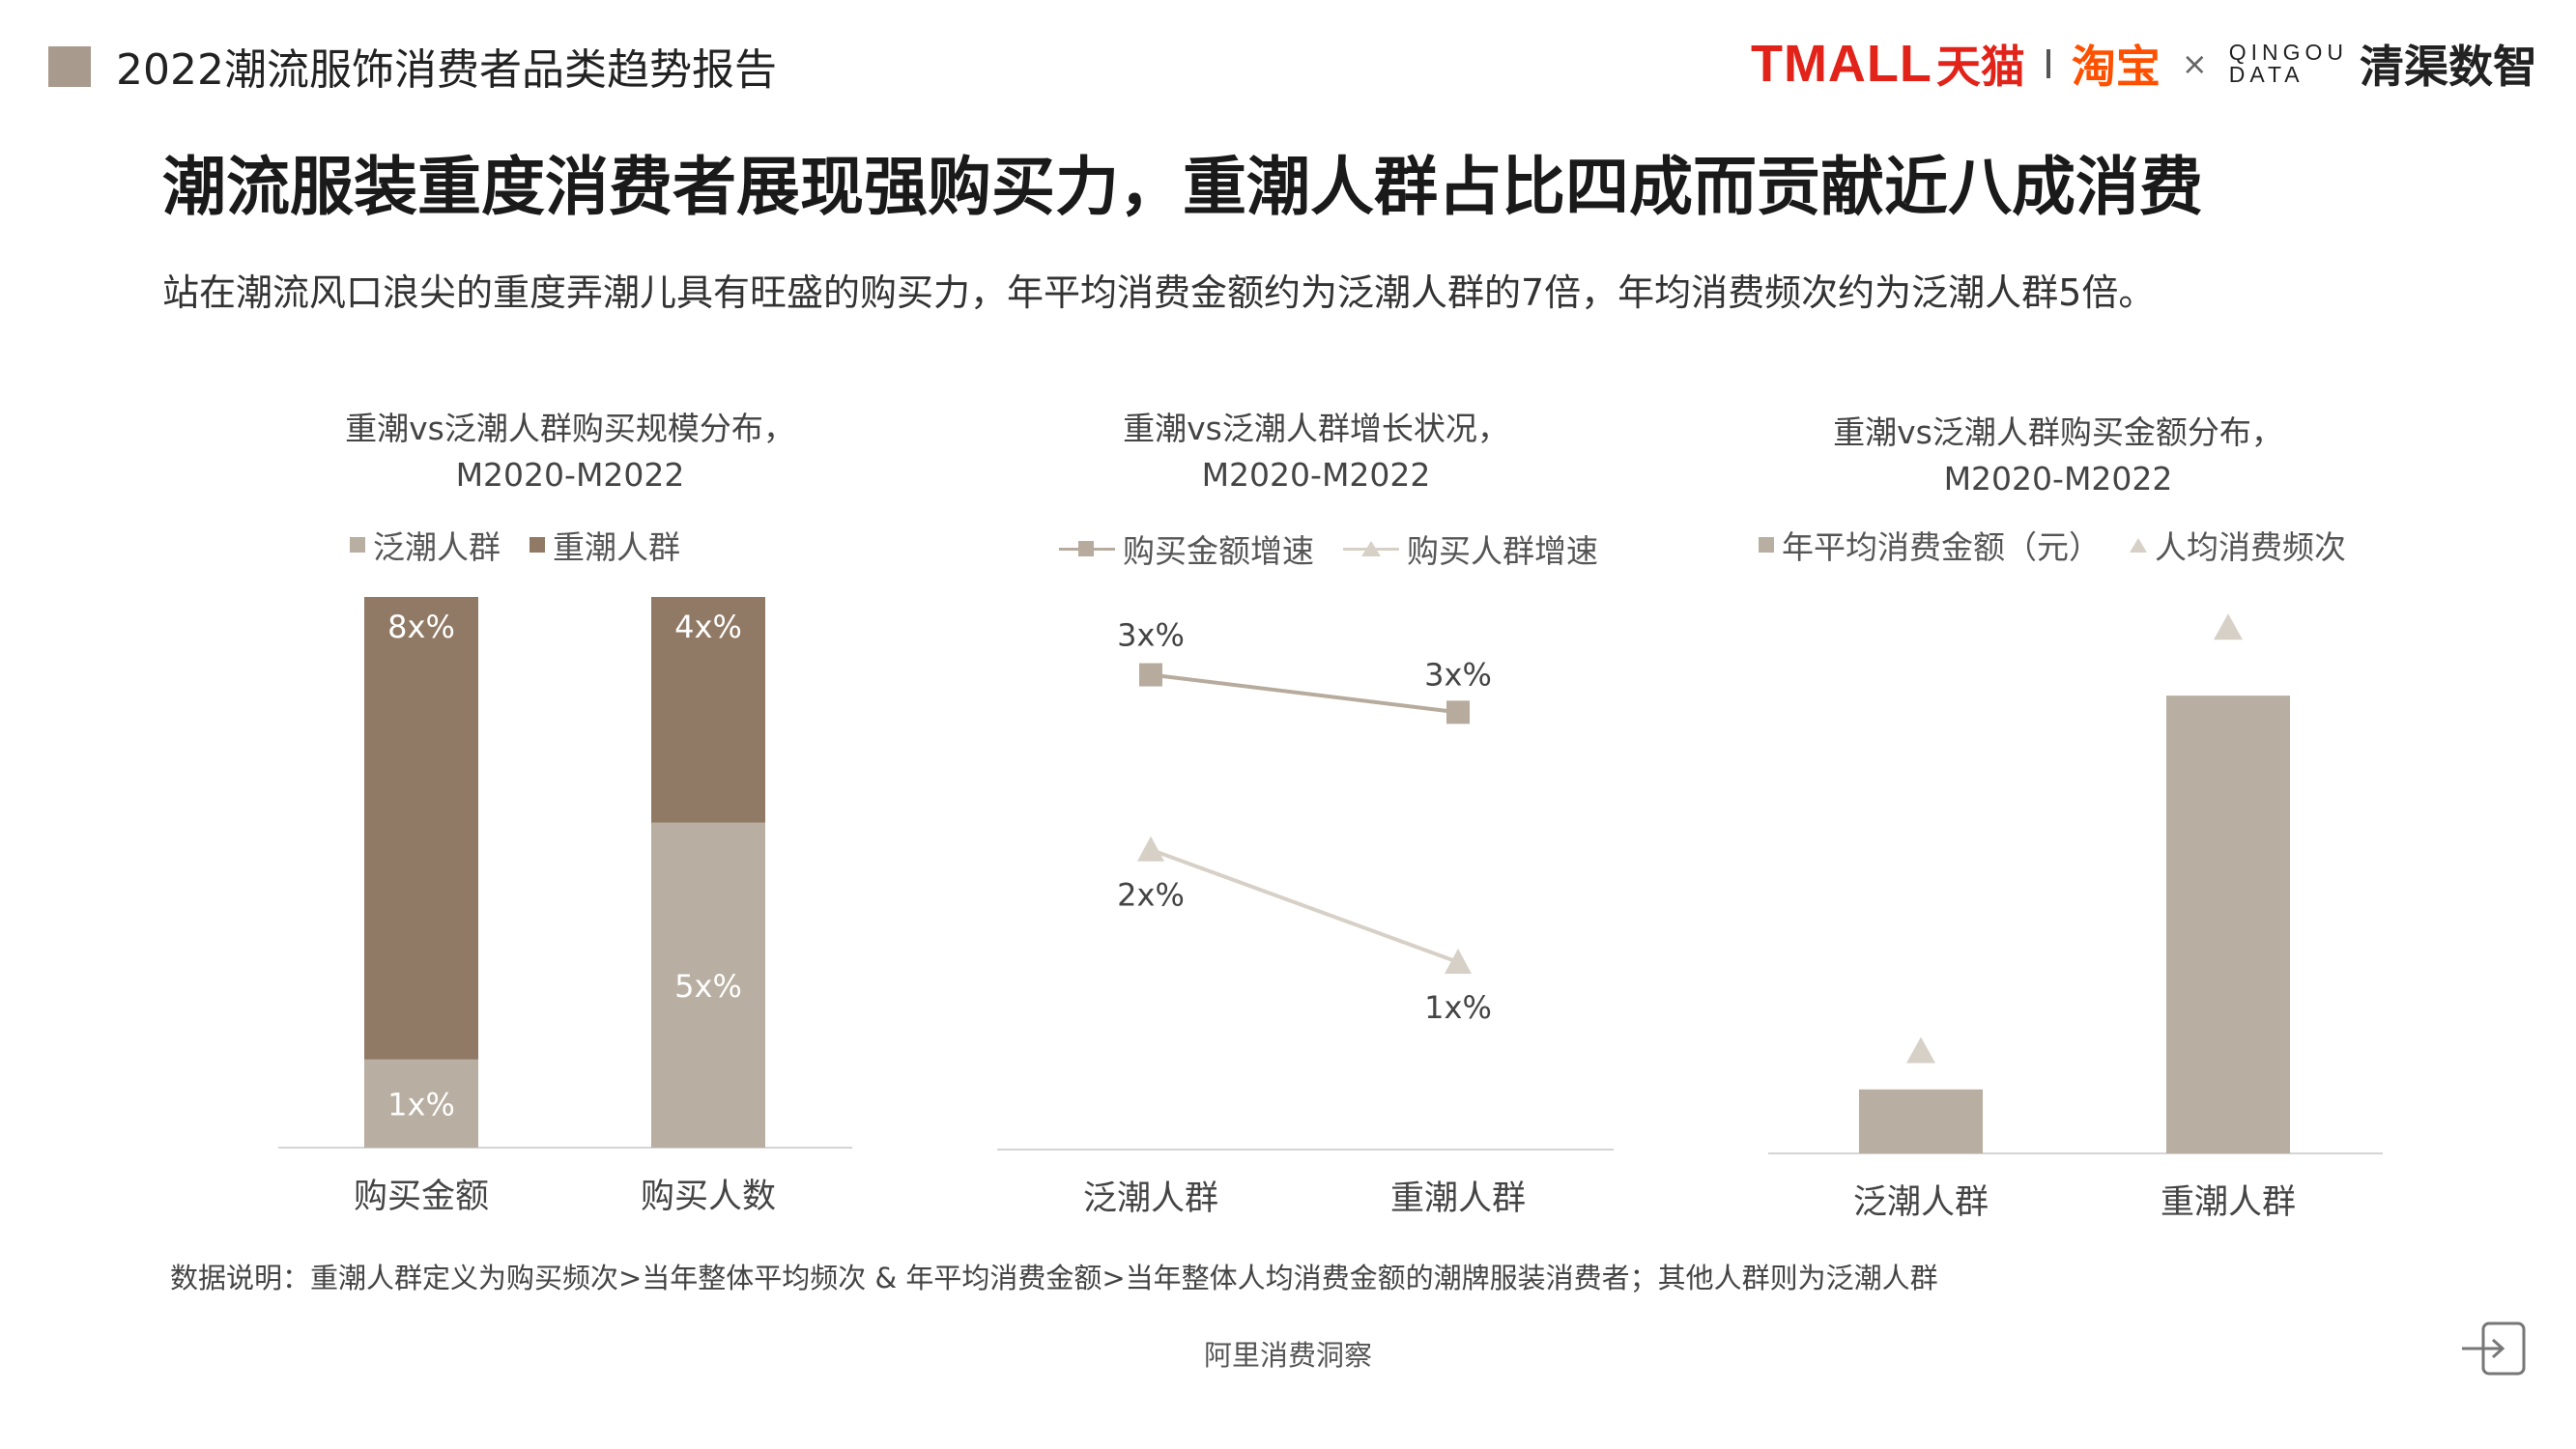 Image resolution: width=2576 pixels, height=1449 pixels. I want to click on chart2-line-people, so click(1305, 905).